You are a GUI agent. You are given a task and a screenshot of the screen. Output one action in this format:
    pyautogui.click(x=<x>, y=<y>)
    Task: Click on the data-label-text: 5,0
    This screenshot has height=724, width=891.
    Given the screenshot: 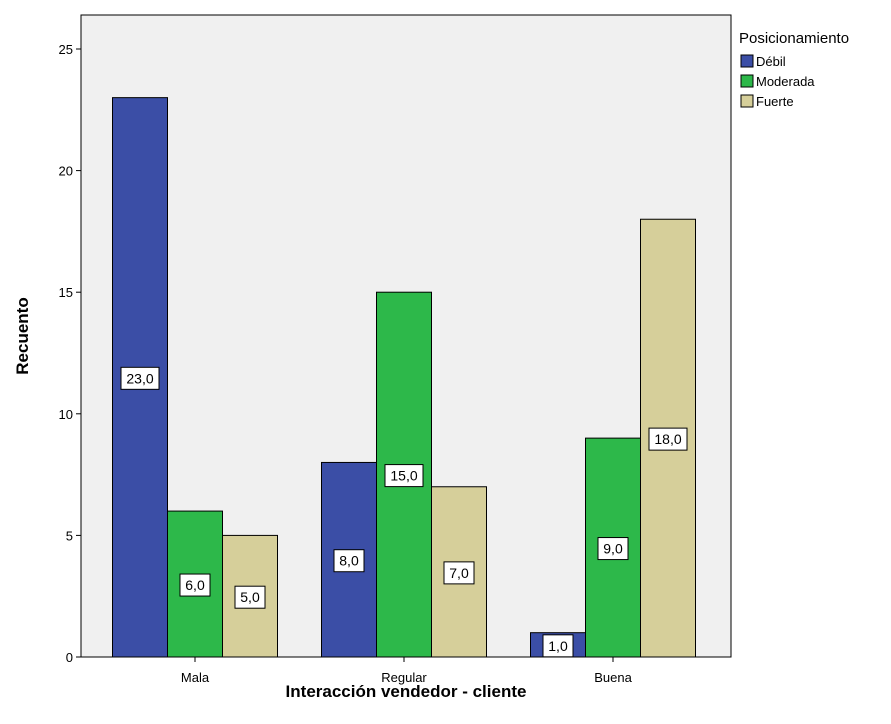 What is the action you would take?
    pyautogui.click(x=250, y=597)
    